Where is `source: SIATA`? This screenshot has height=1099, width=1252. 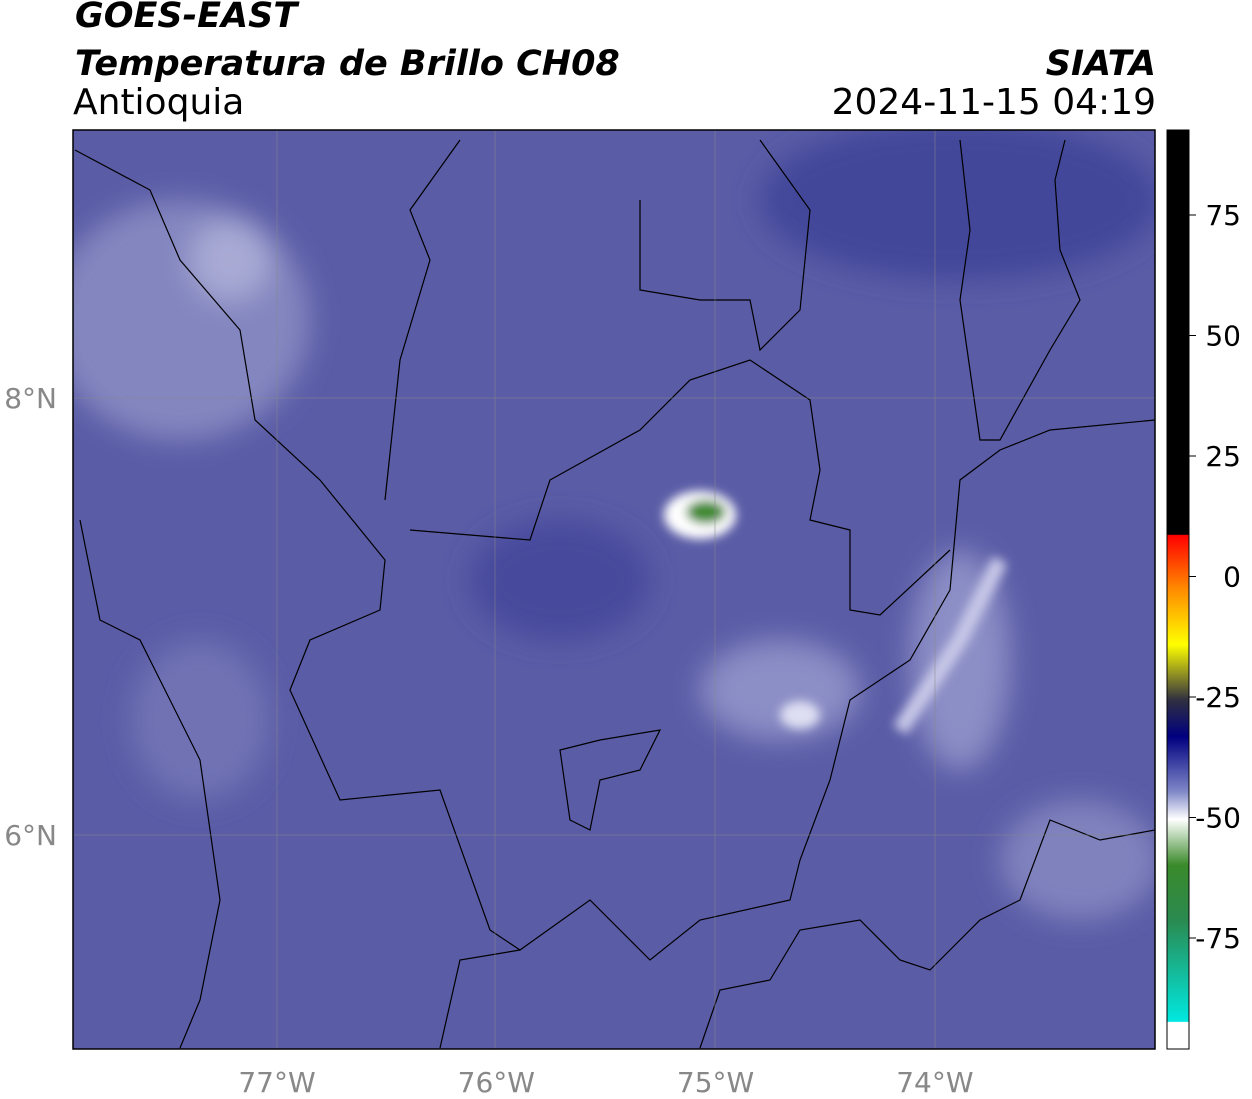
source: SIATA is located at coordinates (1100, 64).